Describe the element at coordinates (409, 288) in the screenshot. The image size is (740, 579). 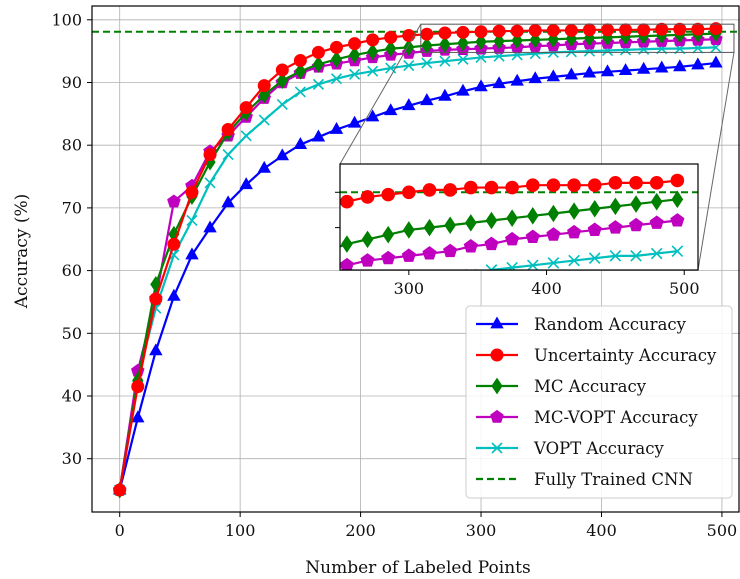
I see `inset-x-tick-label: 300` at that location.